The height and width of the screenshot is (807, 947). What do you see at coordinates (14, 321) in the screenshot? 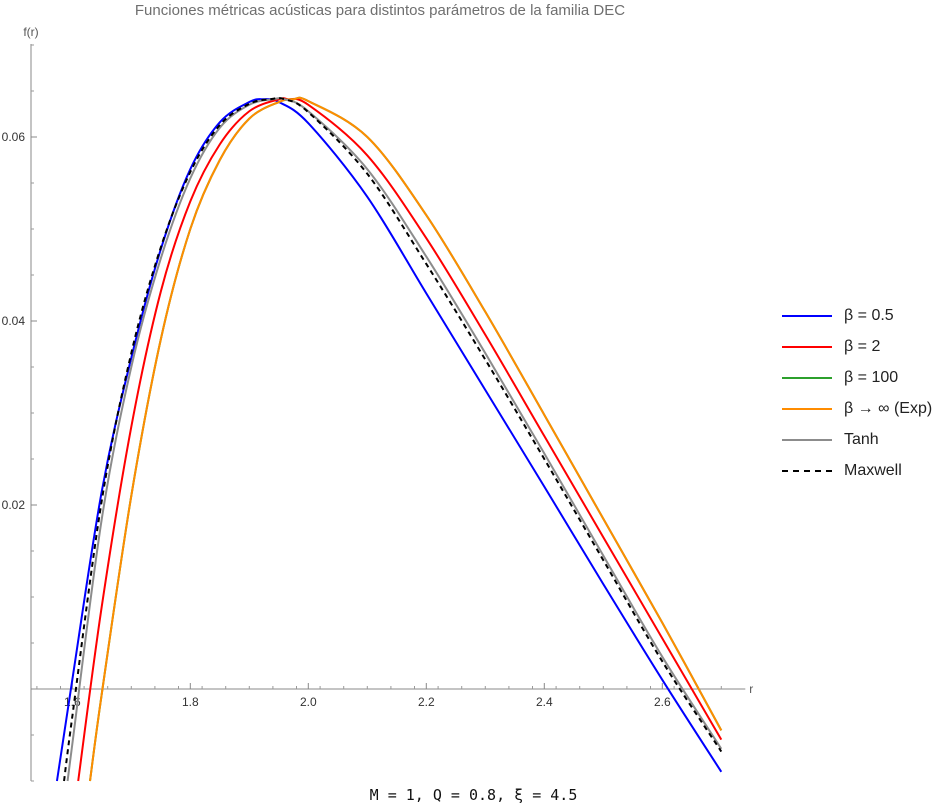
I see `y-tick-label: 0.04` at bounding box center [14, 321].